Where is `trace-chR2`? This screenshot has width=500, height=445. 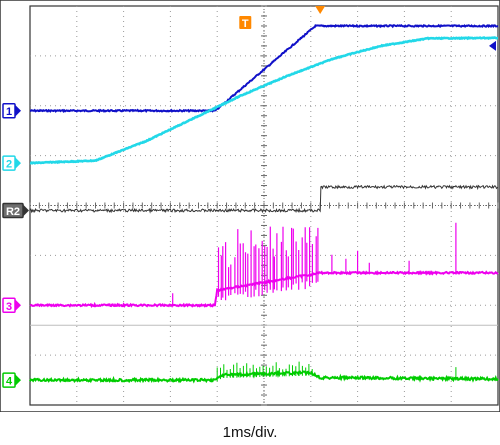
trace-chR2 is located at coordinates (263, 199).